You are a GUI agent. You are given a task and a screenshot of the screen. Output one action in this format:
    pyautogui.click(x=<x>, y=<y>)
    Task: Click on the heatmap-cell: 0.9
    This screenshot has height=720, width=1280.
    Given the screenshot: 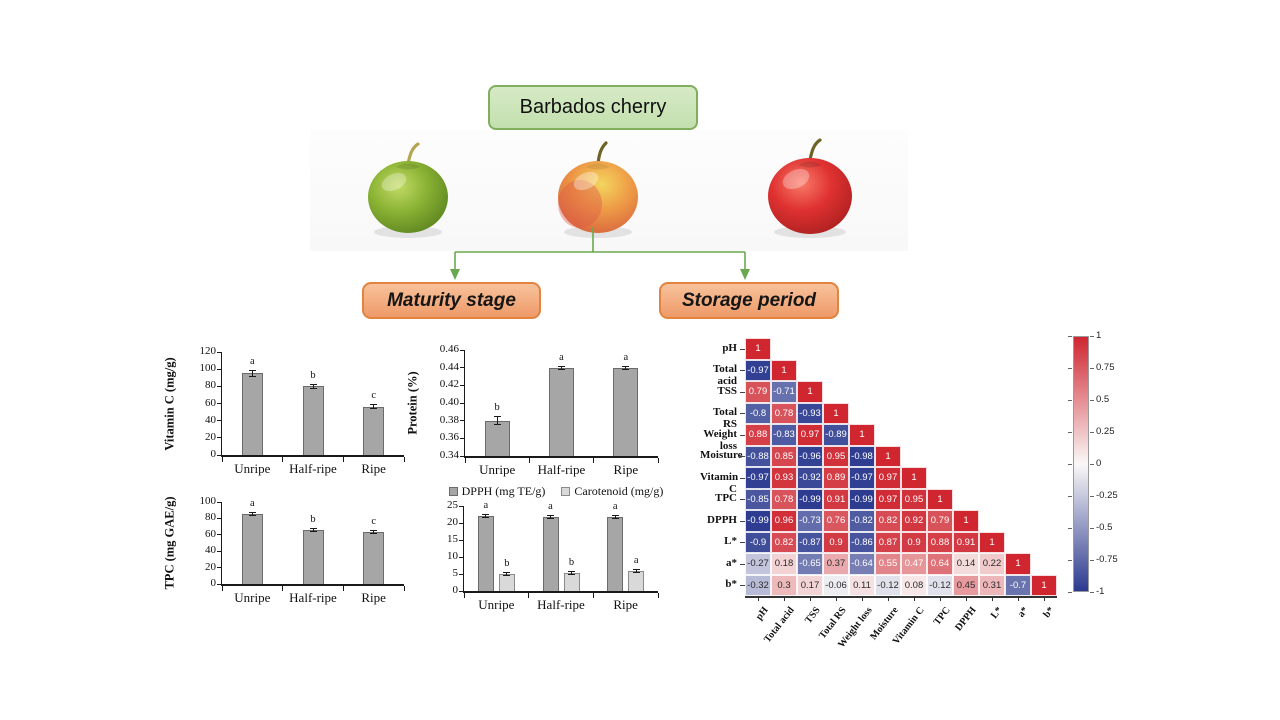 What is the action you would take?
    pyautogui.click(x=836, y=542)
    